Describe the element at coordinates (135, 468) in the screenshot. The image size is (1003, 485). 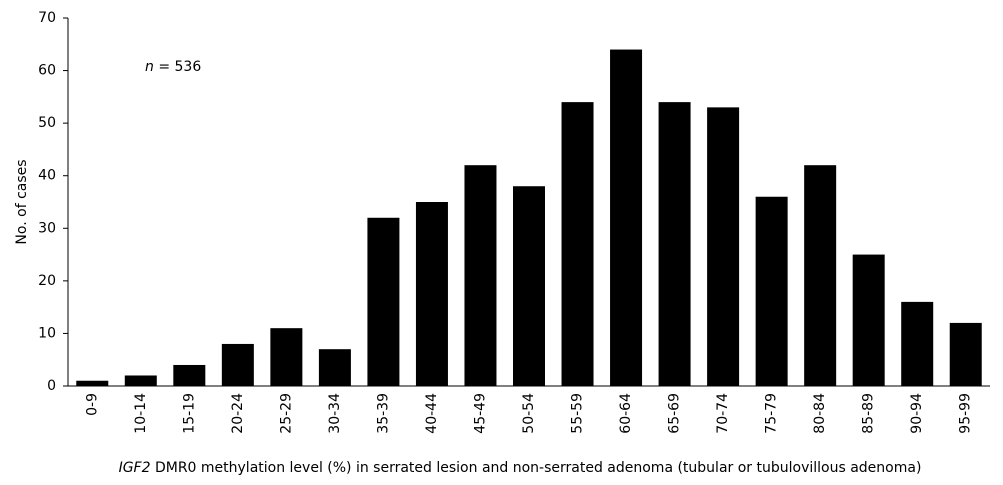
I see `x-axis-label-italic: IGF2` at that location.